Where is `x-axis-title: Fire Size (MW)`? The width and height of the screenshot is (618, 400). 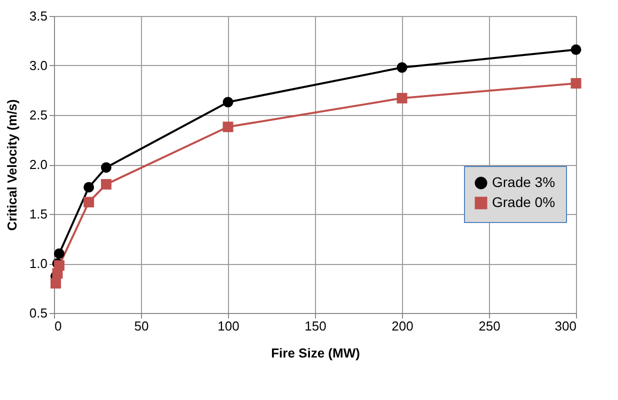
x-axis-title: Fire Size (MW) is located at coordinates (315, 353).